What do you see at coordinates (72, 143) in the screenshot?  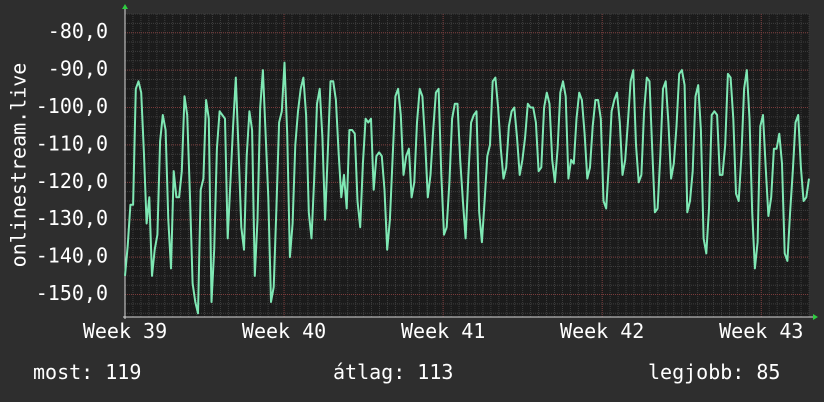 I see `y-tick-label: -110,0` at bounding box center [72, 143].